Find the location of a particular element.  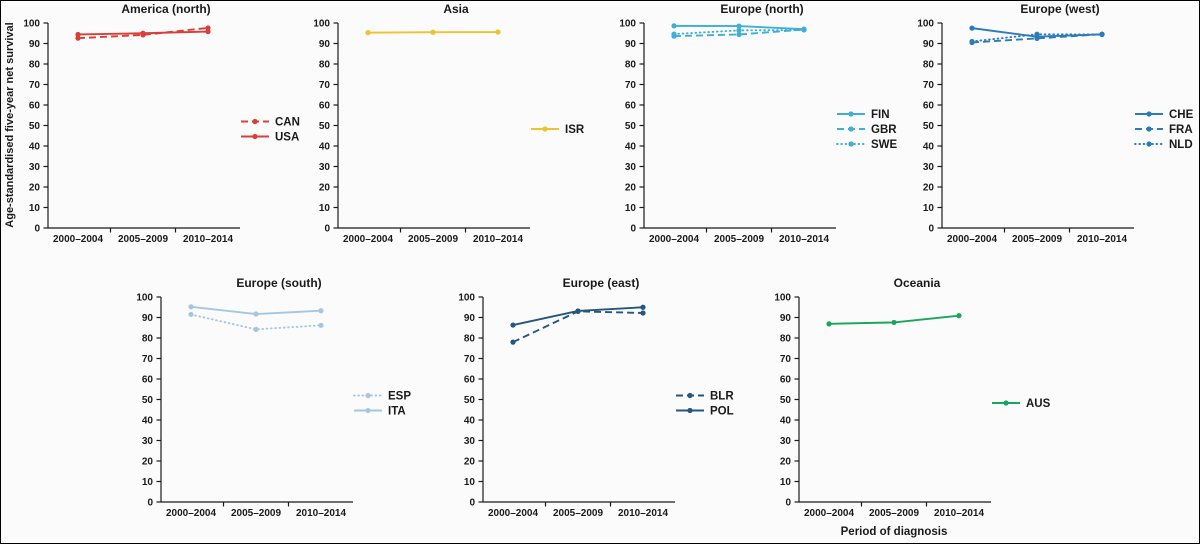

data-point-ESP is located at coordinates (321, 325).